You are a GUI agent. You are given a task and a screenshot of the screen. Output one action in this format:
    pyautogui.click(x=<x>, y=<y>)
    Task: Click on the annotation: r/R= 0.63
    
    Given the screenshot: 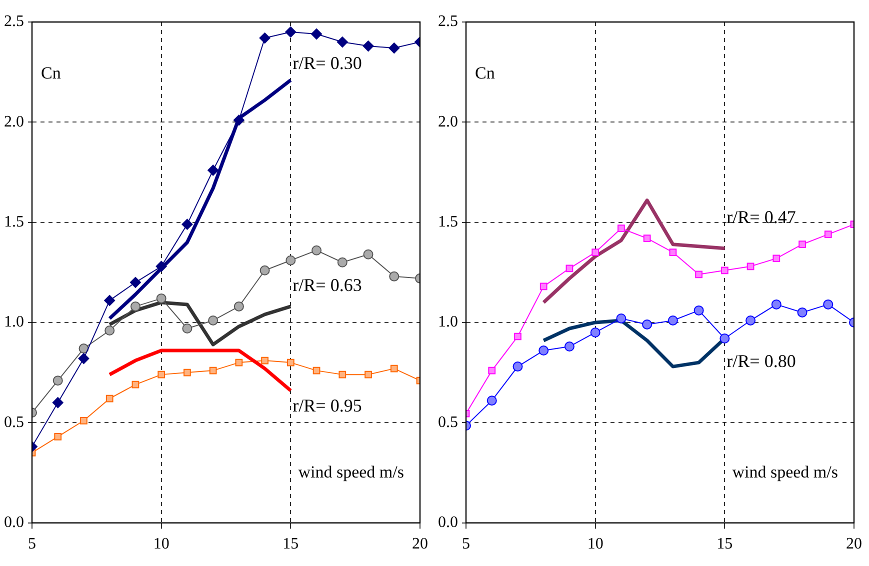 What is the action you would take?
    pyautogui.click(x=327, y=285)
    